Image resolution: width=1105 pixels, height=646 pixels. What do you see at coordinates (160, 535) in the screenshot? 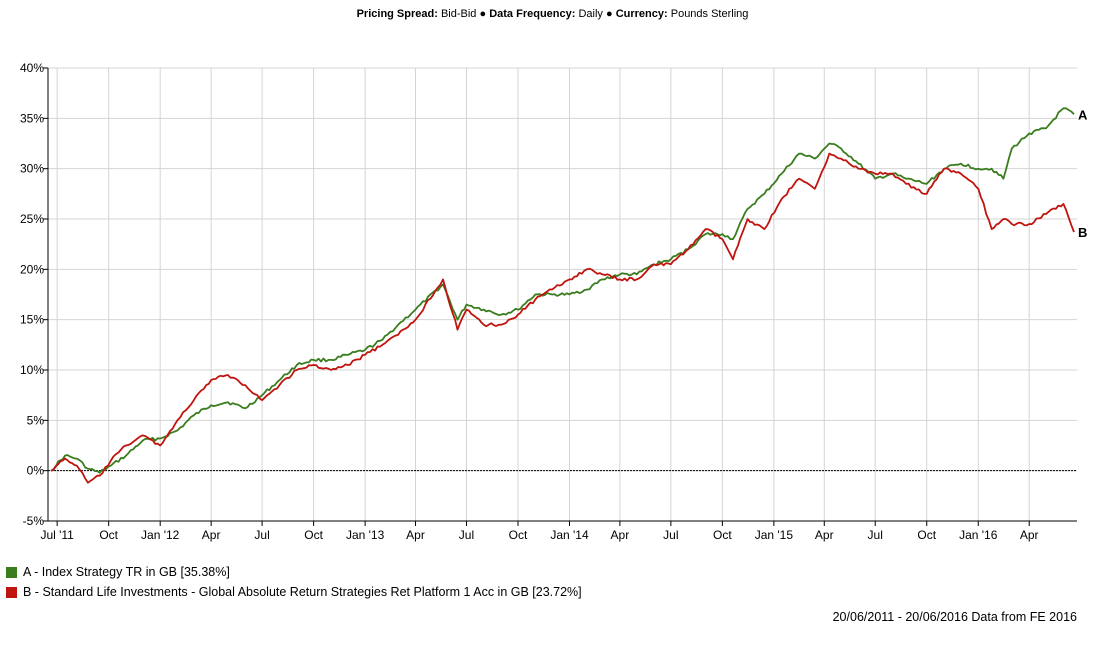
I see `x-tick-label: Jan '12` at bounding box center [160, 535].